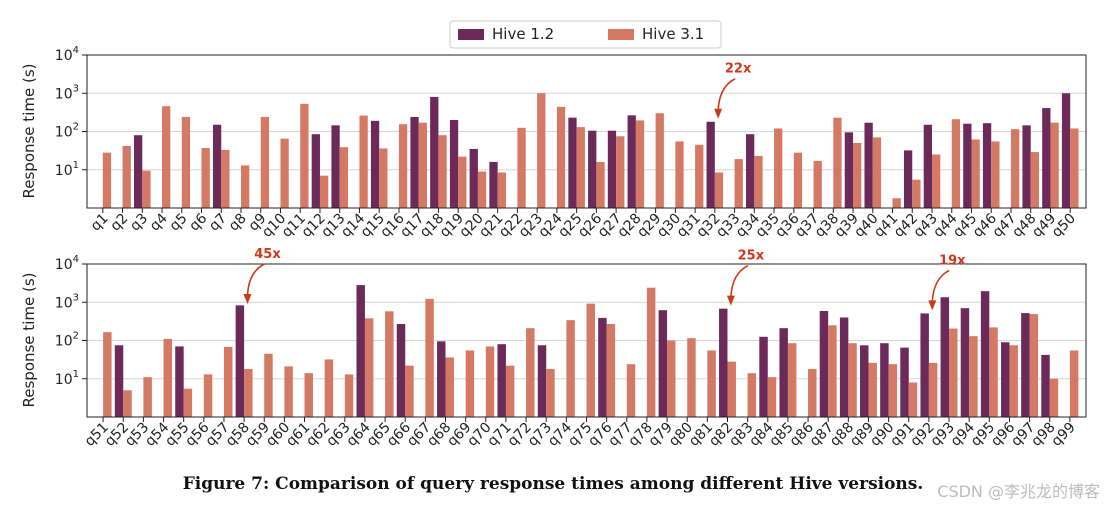  I want to click on bar-hive12-q98, so click(1045, 385).